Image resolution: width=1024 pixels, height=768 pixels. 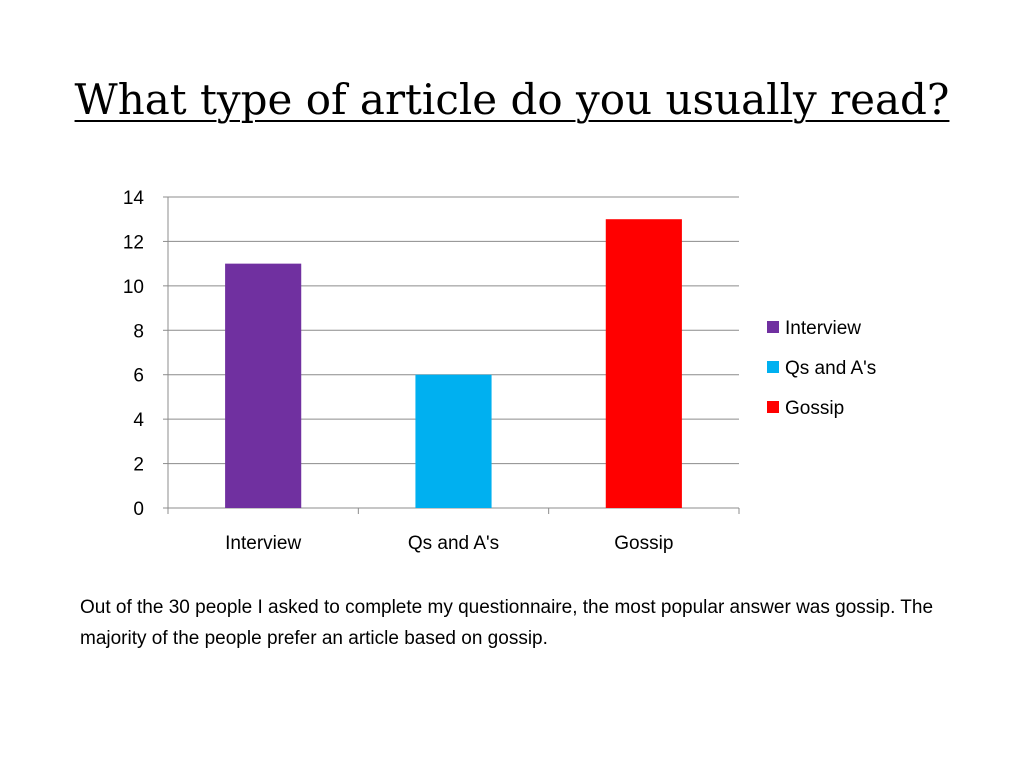 I want to click on y-tick-label: 0, so click(x=138, y=509).